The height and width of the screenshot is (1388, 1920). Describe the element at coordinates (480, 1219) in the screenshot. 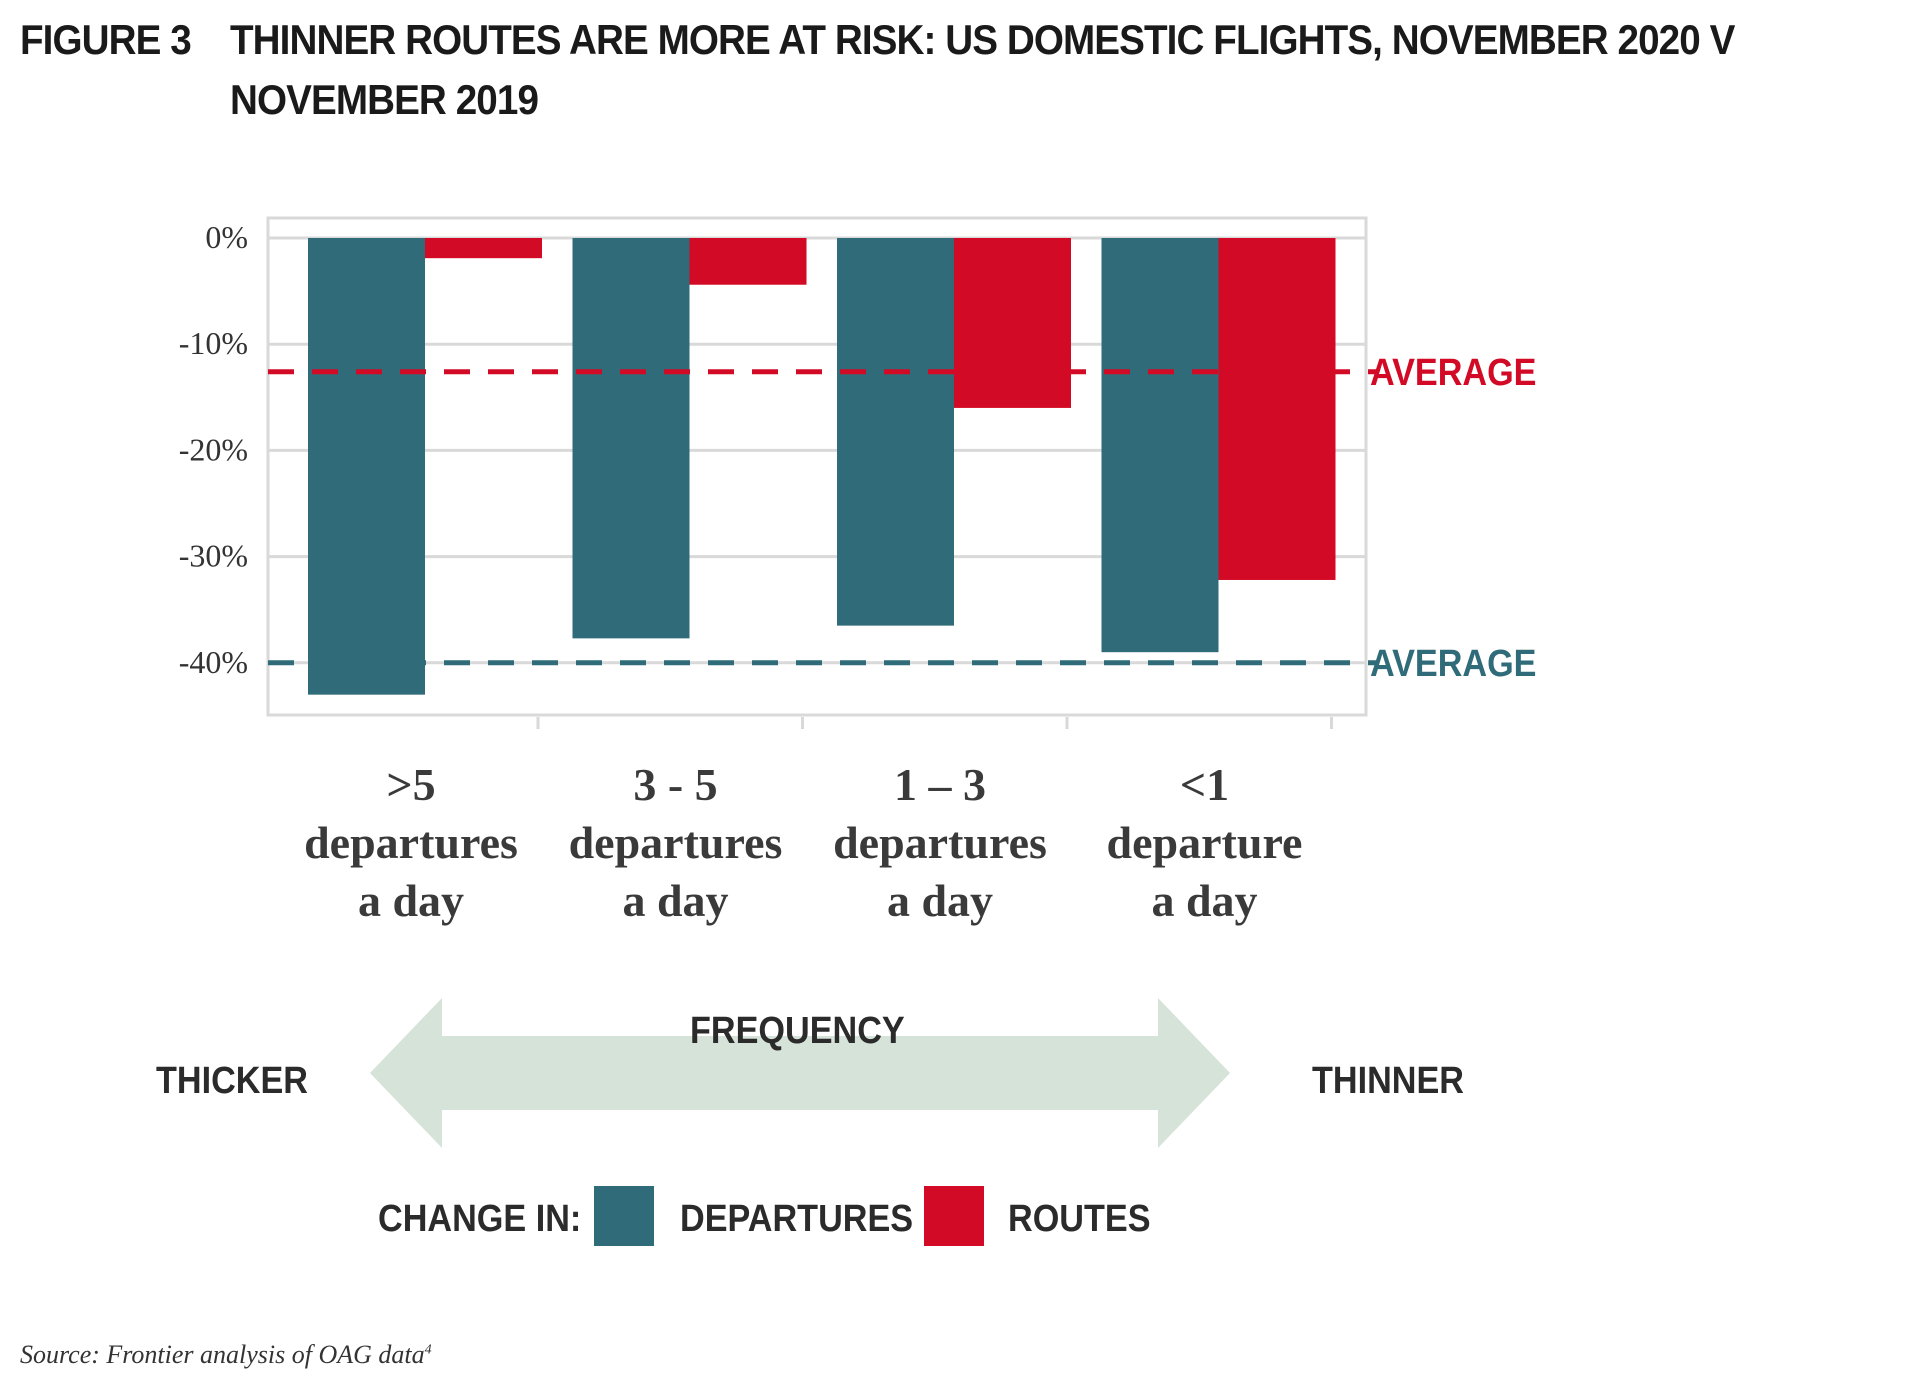

I see `legend-title: CHANGE IN:` at that location.